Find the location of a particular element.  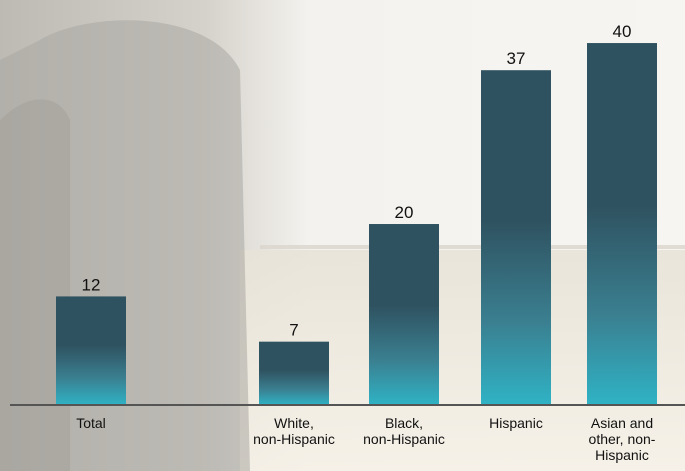

category-label-0-line-0: Total is located at coordinates (91, 423).